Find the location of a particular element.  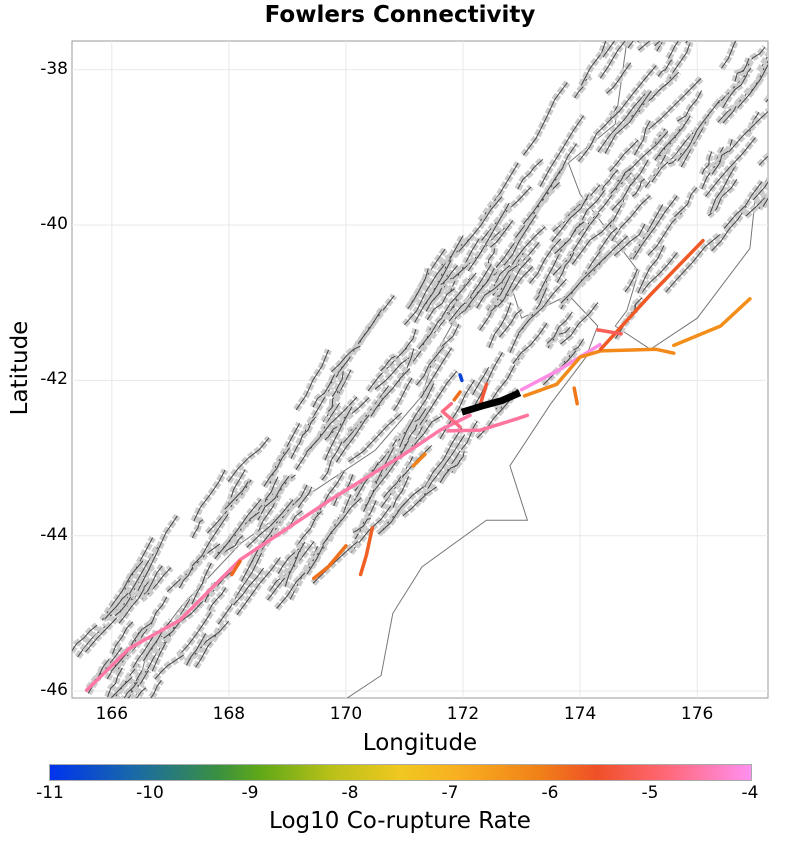

x-axis-label: Longitude is located at coordinates (420, 743).